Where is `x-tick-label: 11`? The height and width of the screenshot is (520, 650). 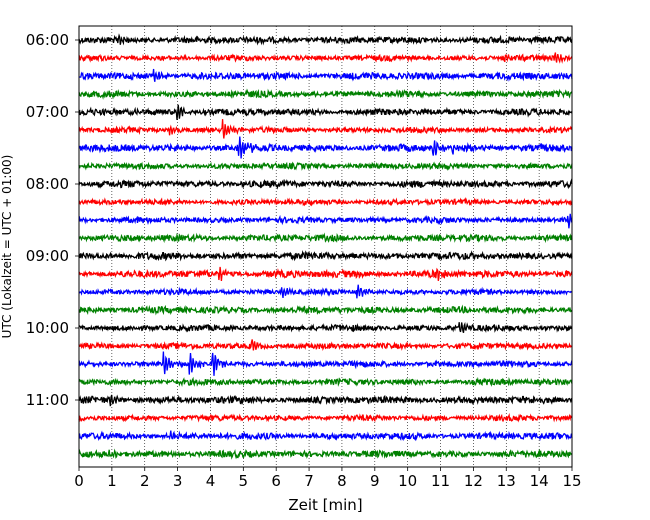 x-tick-label: 11 is located at coordinates (440, 481).